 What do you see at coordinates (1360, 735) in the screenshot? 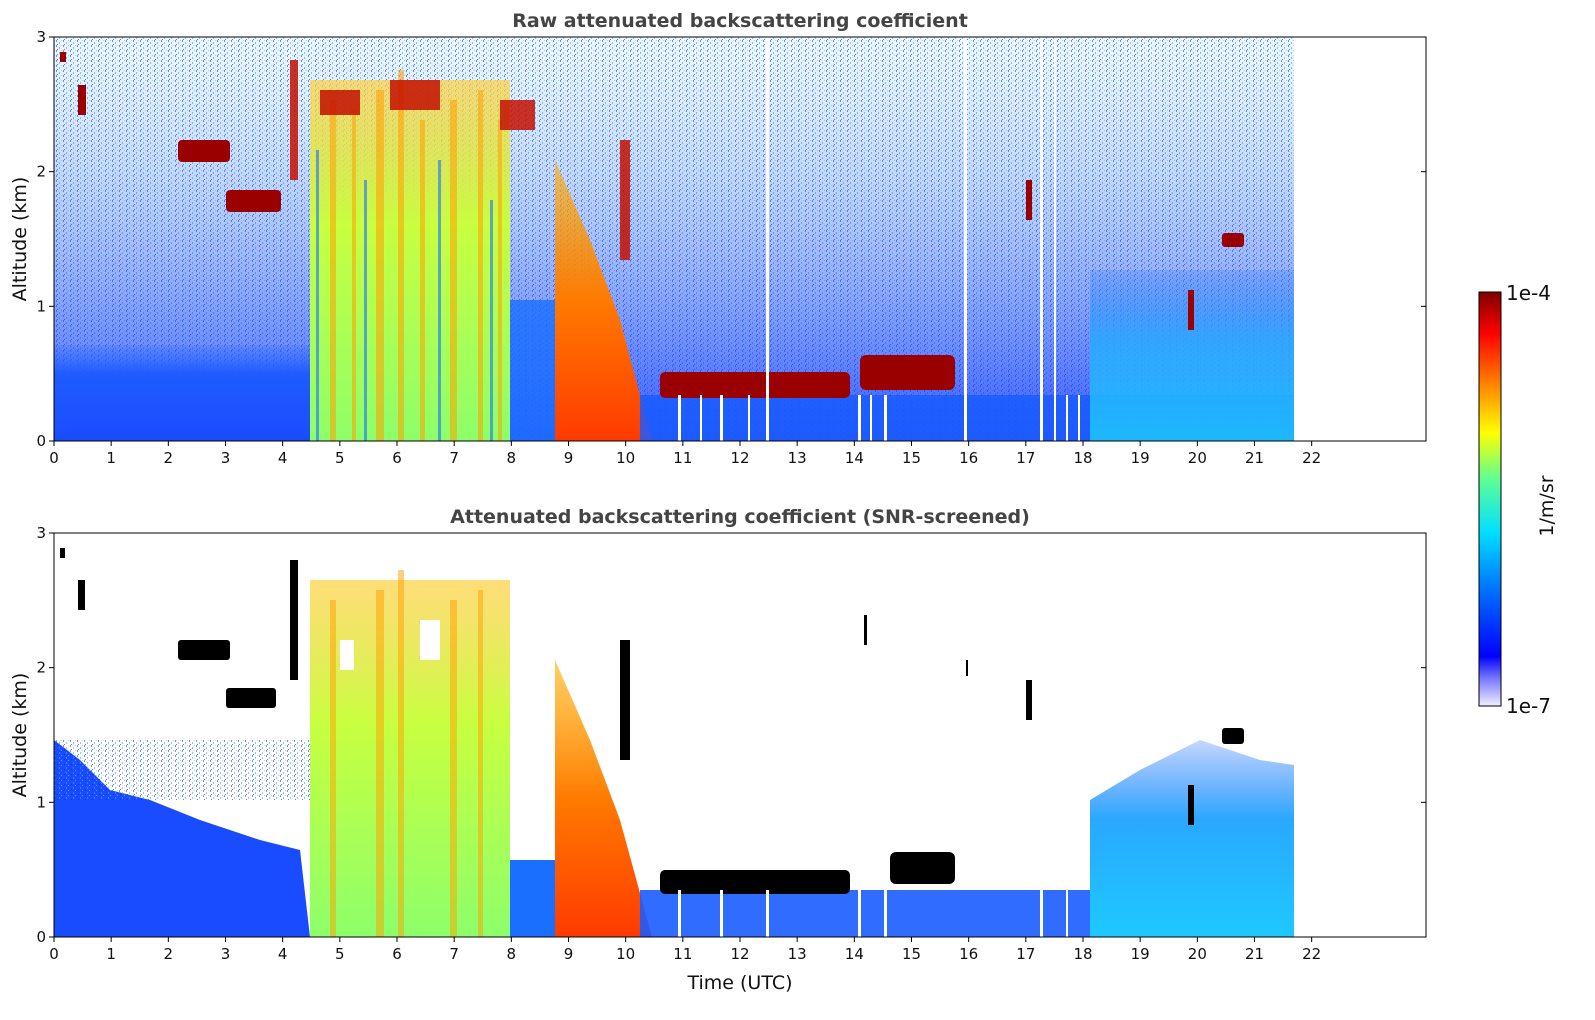
I see `panel2-no-data-region` at bounding box center [1360, 735].